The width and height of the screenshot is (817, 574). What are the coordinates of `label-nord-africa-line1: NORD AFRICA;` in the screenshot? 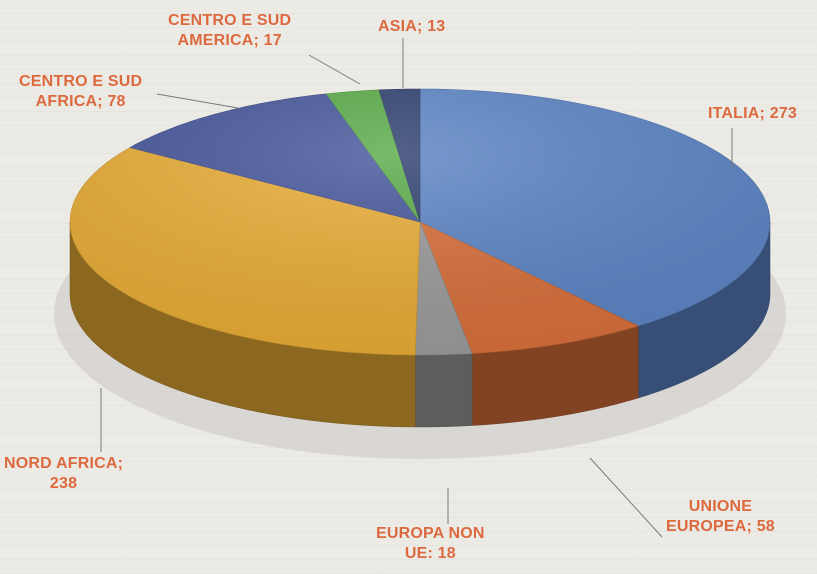 It's located at (64, 463).